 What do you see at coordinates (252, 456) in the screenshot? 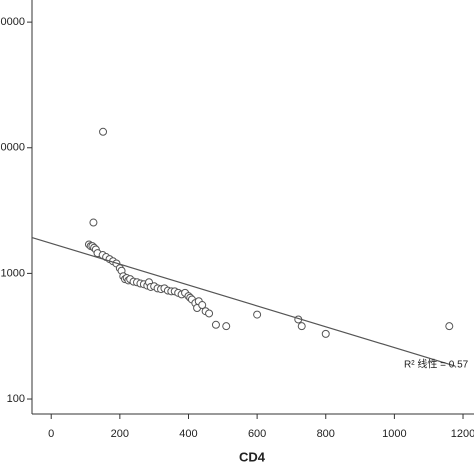
I see `x-axis-label: CD4` at bounding box center [252, 456].